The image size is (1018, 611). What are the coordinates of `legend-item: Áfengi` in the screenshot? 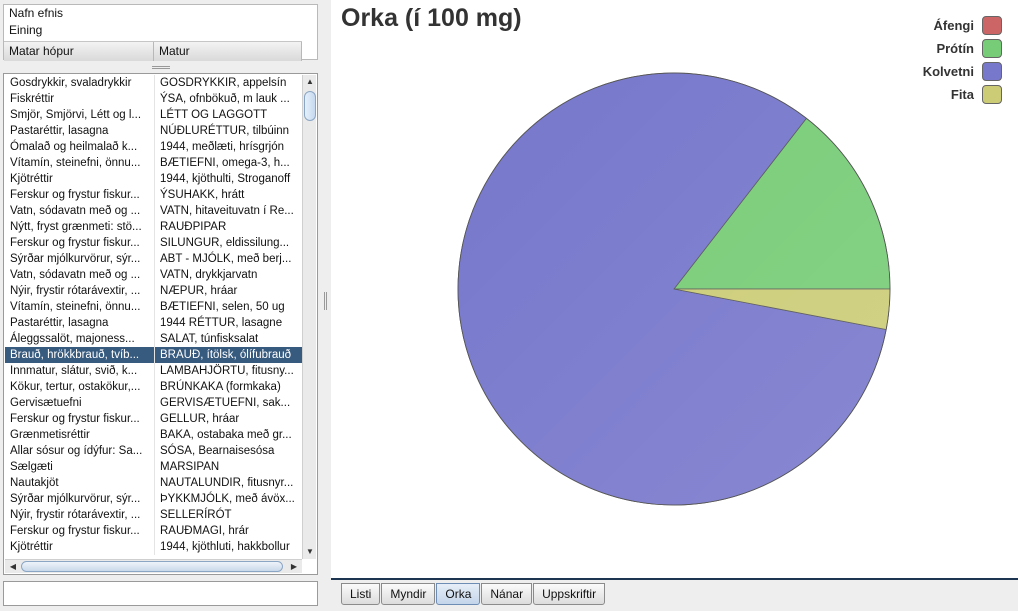 It's located at (962, 25).